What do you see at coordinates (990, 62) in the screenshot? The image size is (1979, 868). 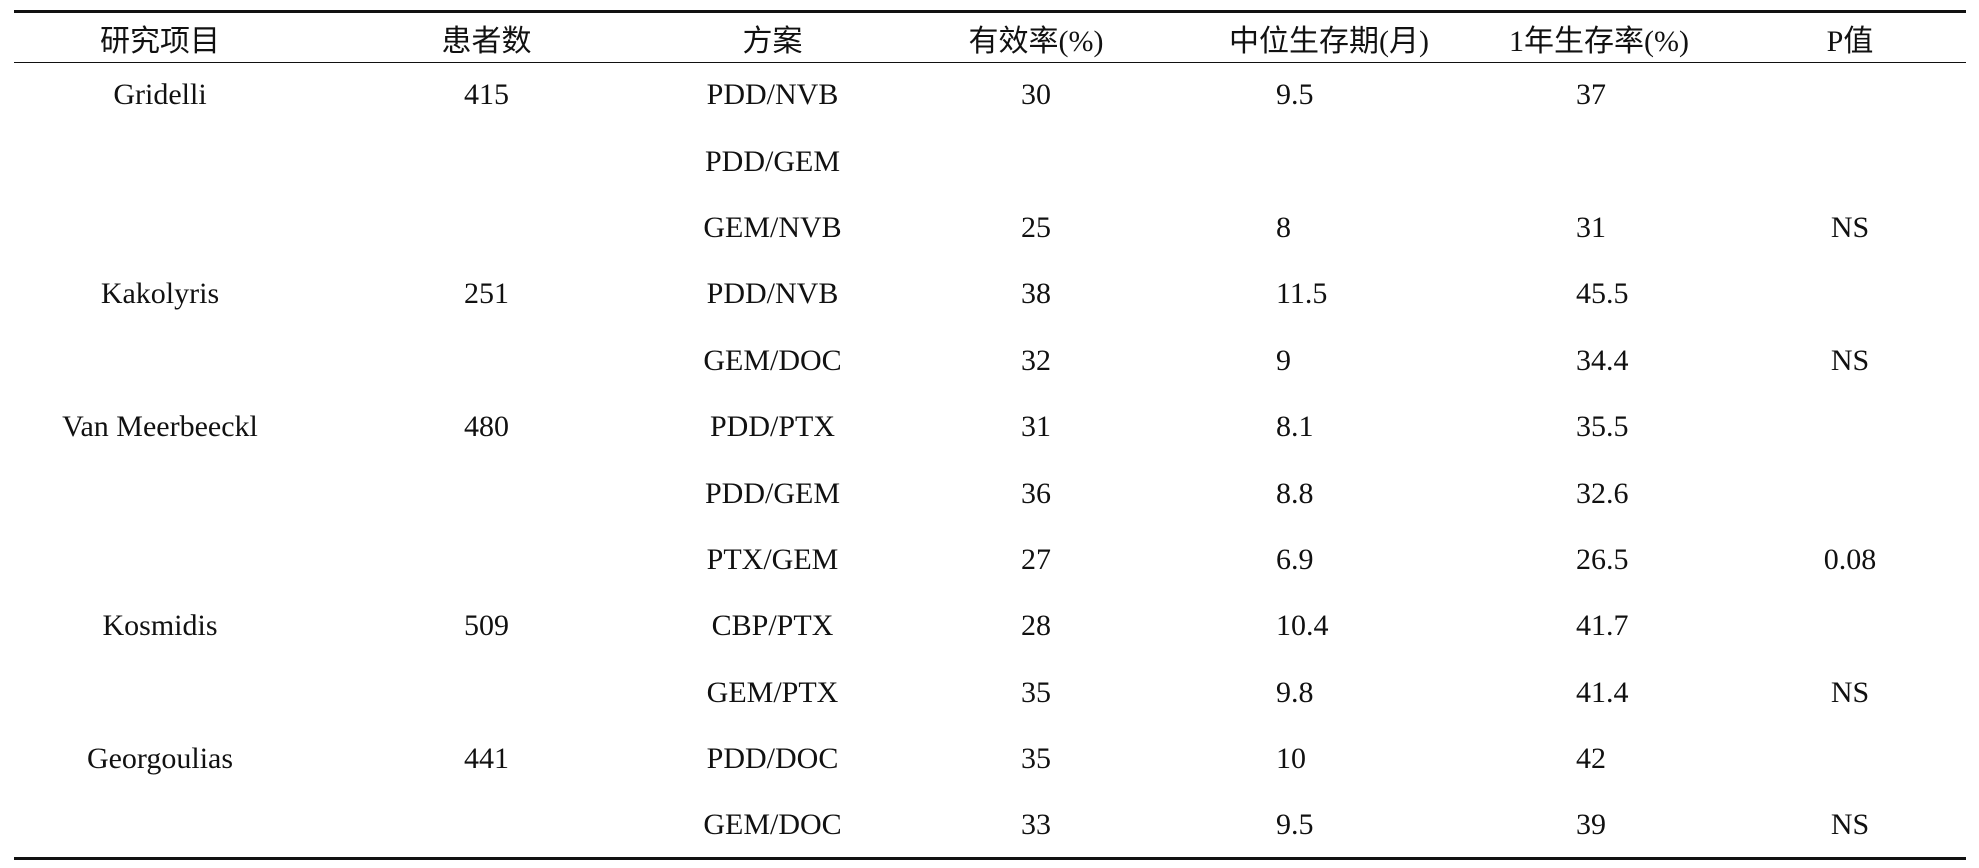 I see `table-header-rule` at bounding box center [990, 62].